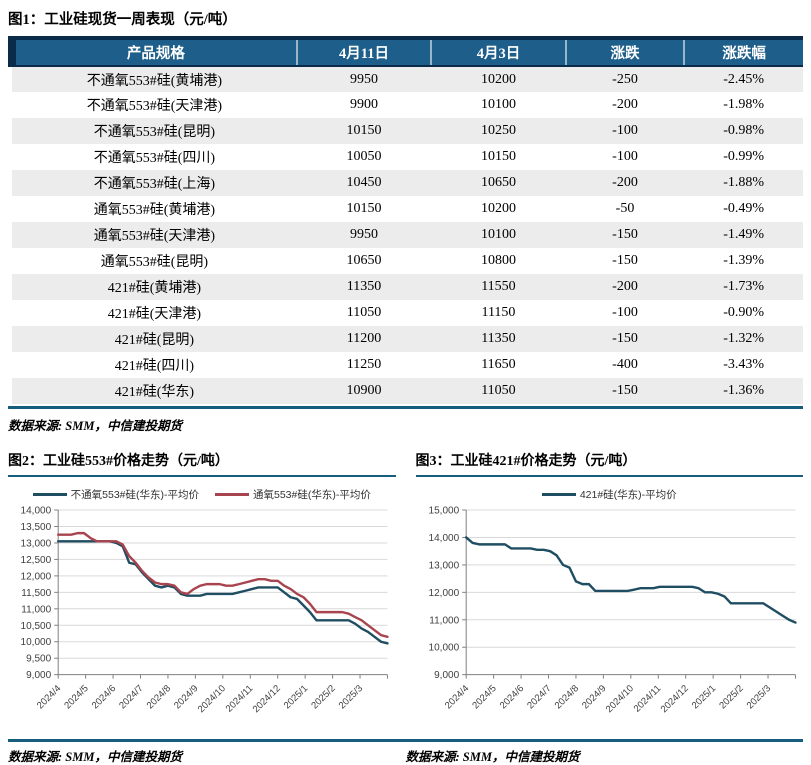 This screenshot has height=765, width=811. What do you see at coordinates (407, 235) in the screenshot?
I see `table-row: 通氧553#硅(天津港) 9950 10100 -150 -1.49%` at bounding box center [407, 235].